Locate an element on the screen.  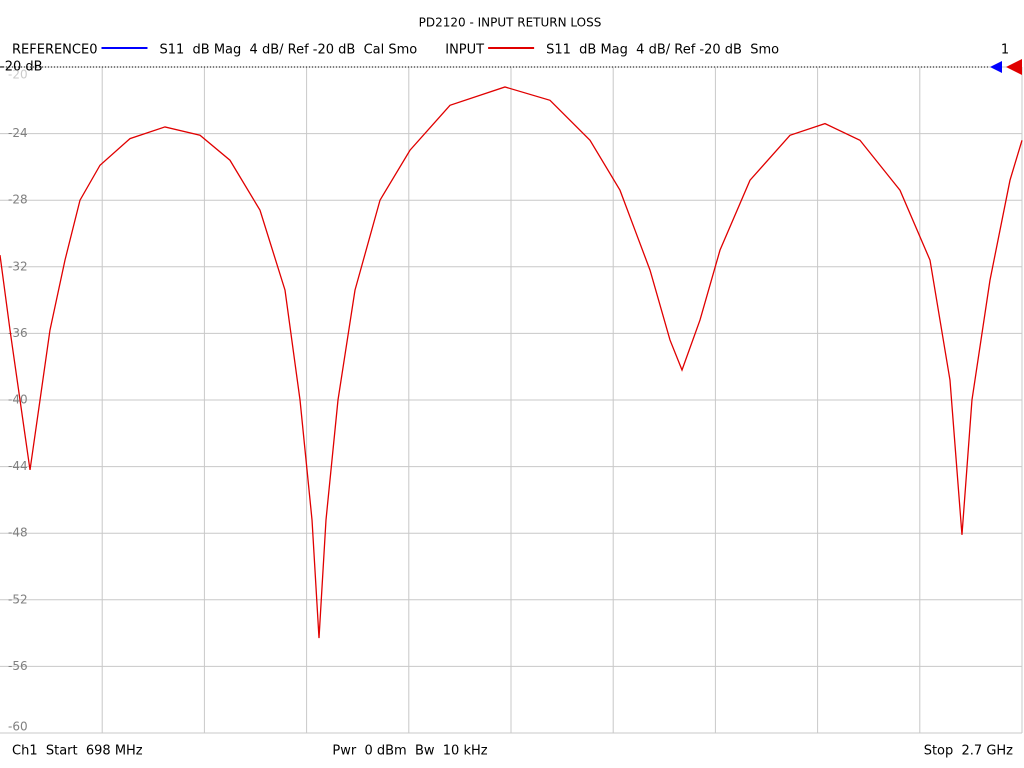
y-tick-label: -20 is located at coordinates (18, 75).